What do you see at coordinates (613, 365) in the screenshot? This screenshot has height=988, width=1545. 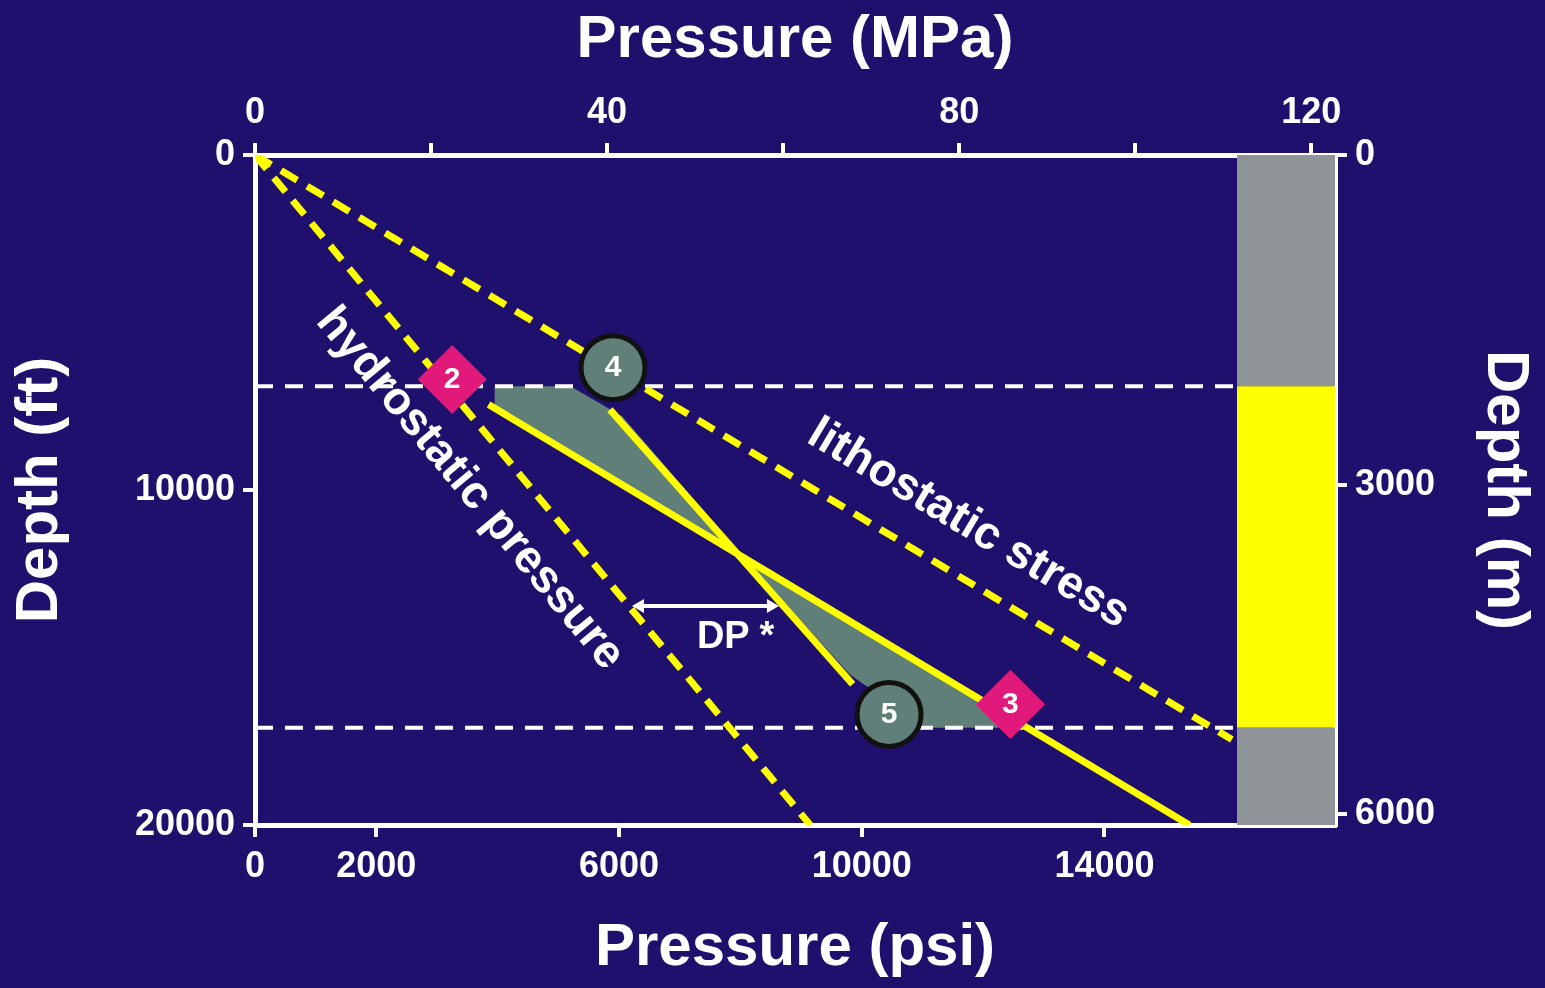 I see `annotation: 4` at bounding box center [613, 365].